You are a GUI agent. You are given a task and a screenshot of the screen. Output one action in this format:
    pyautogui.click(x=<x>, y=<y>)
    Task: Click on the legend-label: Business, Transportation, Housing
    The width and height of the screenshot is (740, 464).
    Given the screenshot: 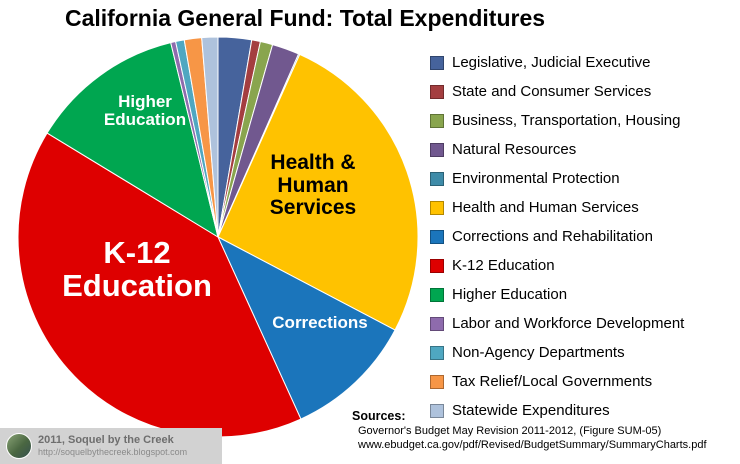 What is the action you would take?
    pyautogui.click(x=566, y=120)
    